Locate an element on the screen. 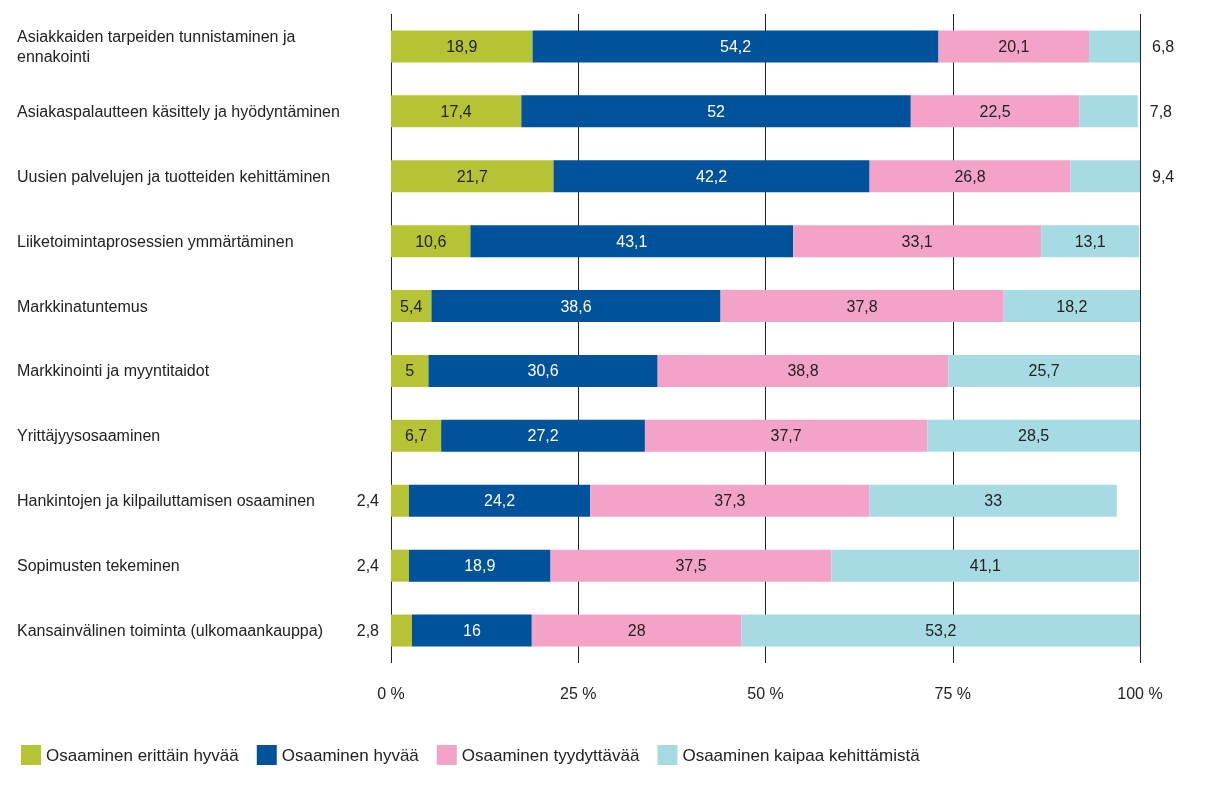 The height and width of the screenshot is (787, 1207). data-label: 30,6 is located at coordinates (543, 371).